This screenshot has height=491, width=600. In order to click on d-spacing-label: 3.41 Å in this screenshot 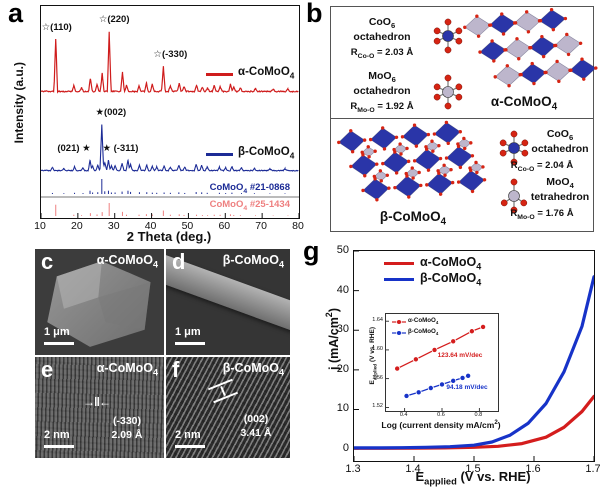, I will do `click(256, 433)`.